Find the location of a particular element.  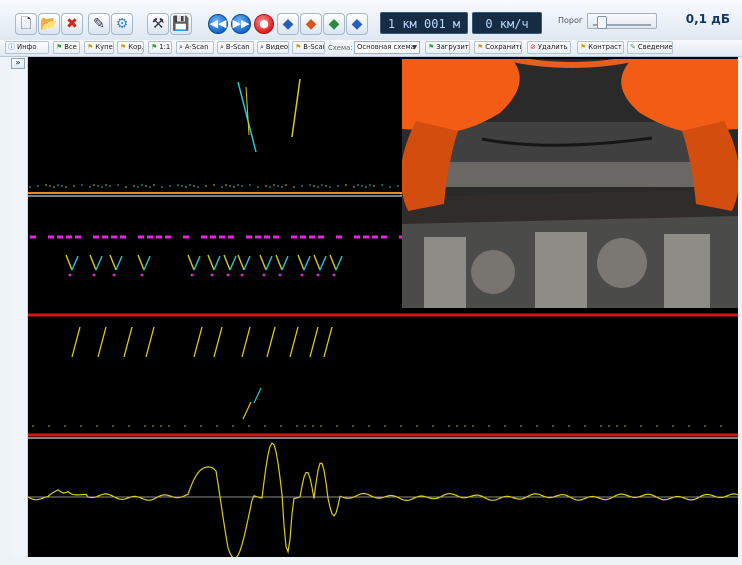

speed-readout: 0 км/ч is located at coordinates (507, 23).